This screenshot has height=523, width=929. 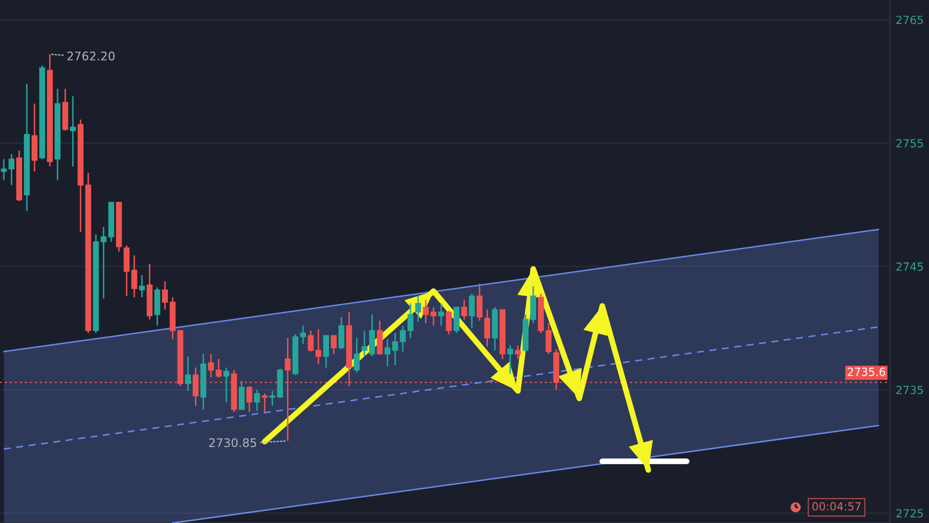 What do you see at coordinates (909, 513) in the screenshot?
I see `y-tick-label: 2725` at bounding box center [909, 513].